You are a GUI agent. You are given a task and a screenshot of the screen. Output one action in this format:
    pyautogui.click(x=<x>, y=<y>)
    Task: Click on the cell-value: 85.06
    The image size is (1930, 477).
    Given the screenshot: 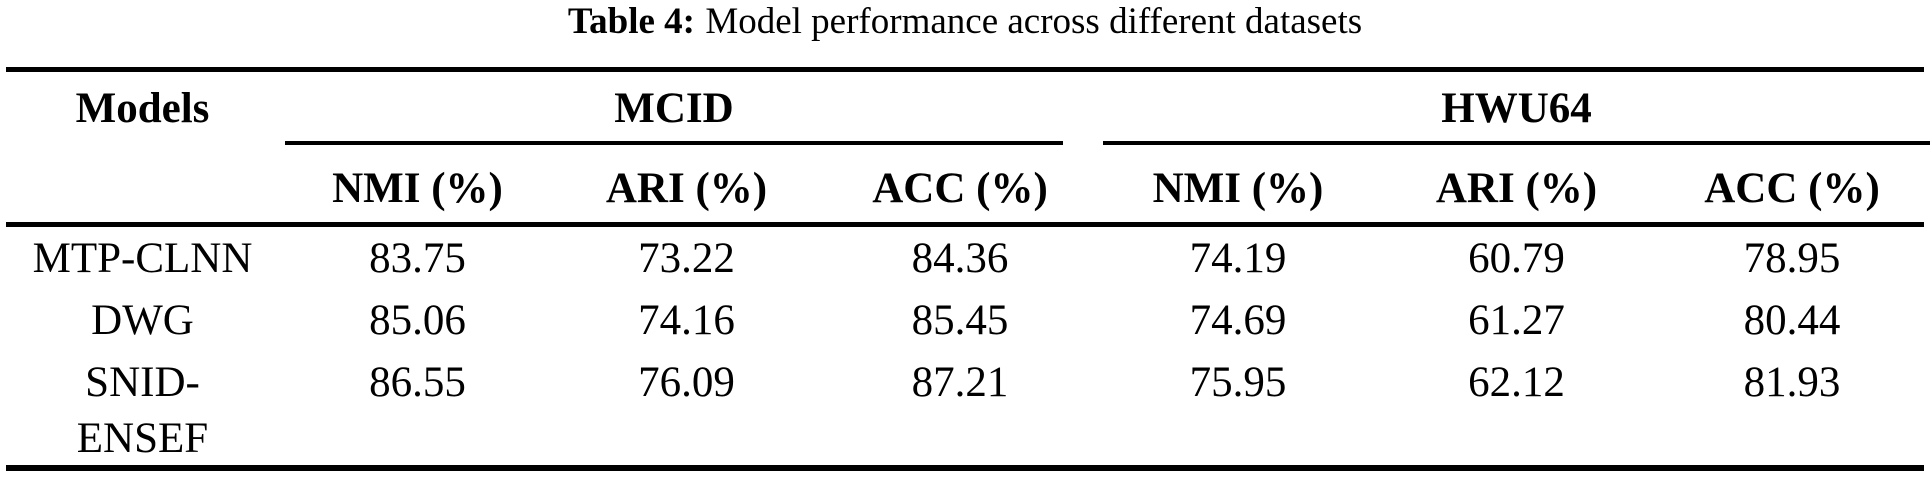 What is the action you would take?
    pyautogui.click(x=417, y=320)
    